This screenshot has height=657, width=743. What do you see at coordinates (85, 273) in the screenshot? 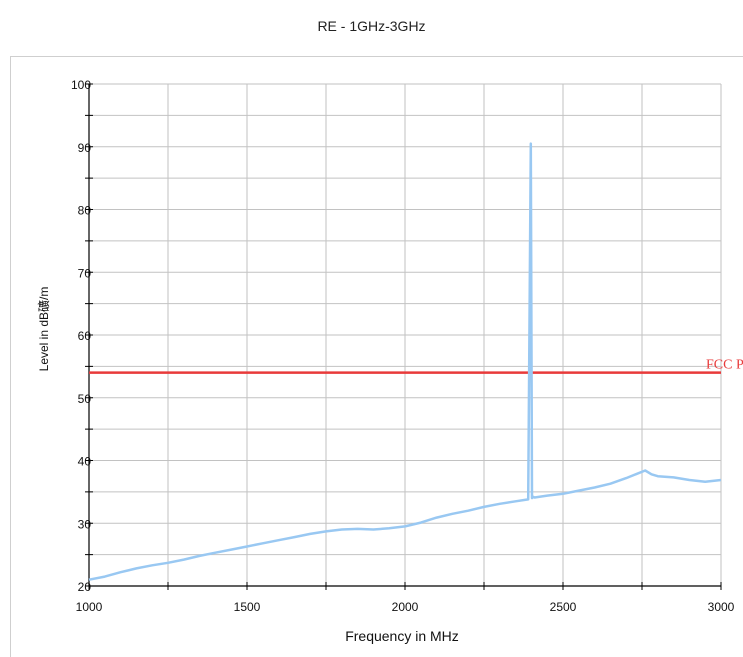
I see `y-tick-label: 70` at bounding box center [85, 273].